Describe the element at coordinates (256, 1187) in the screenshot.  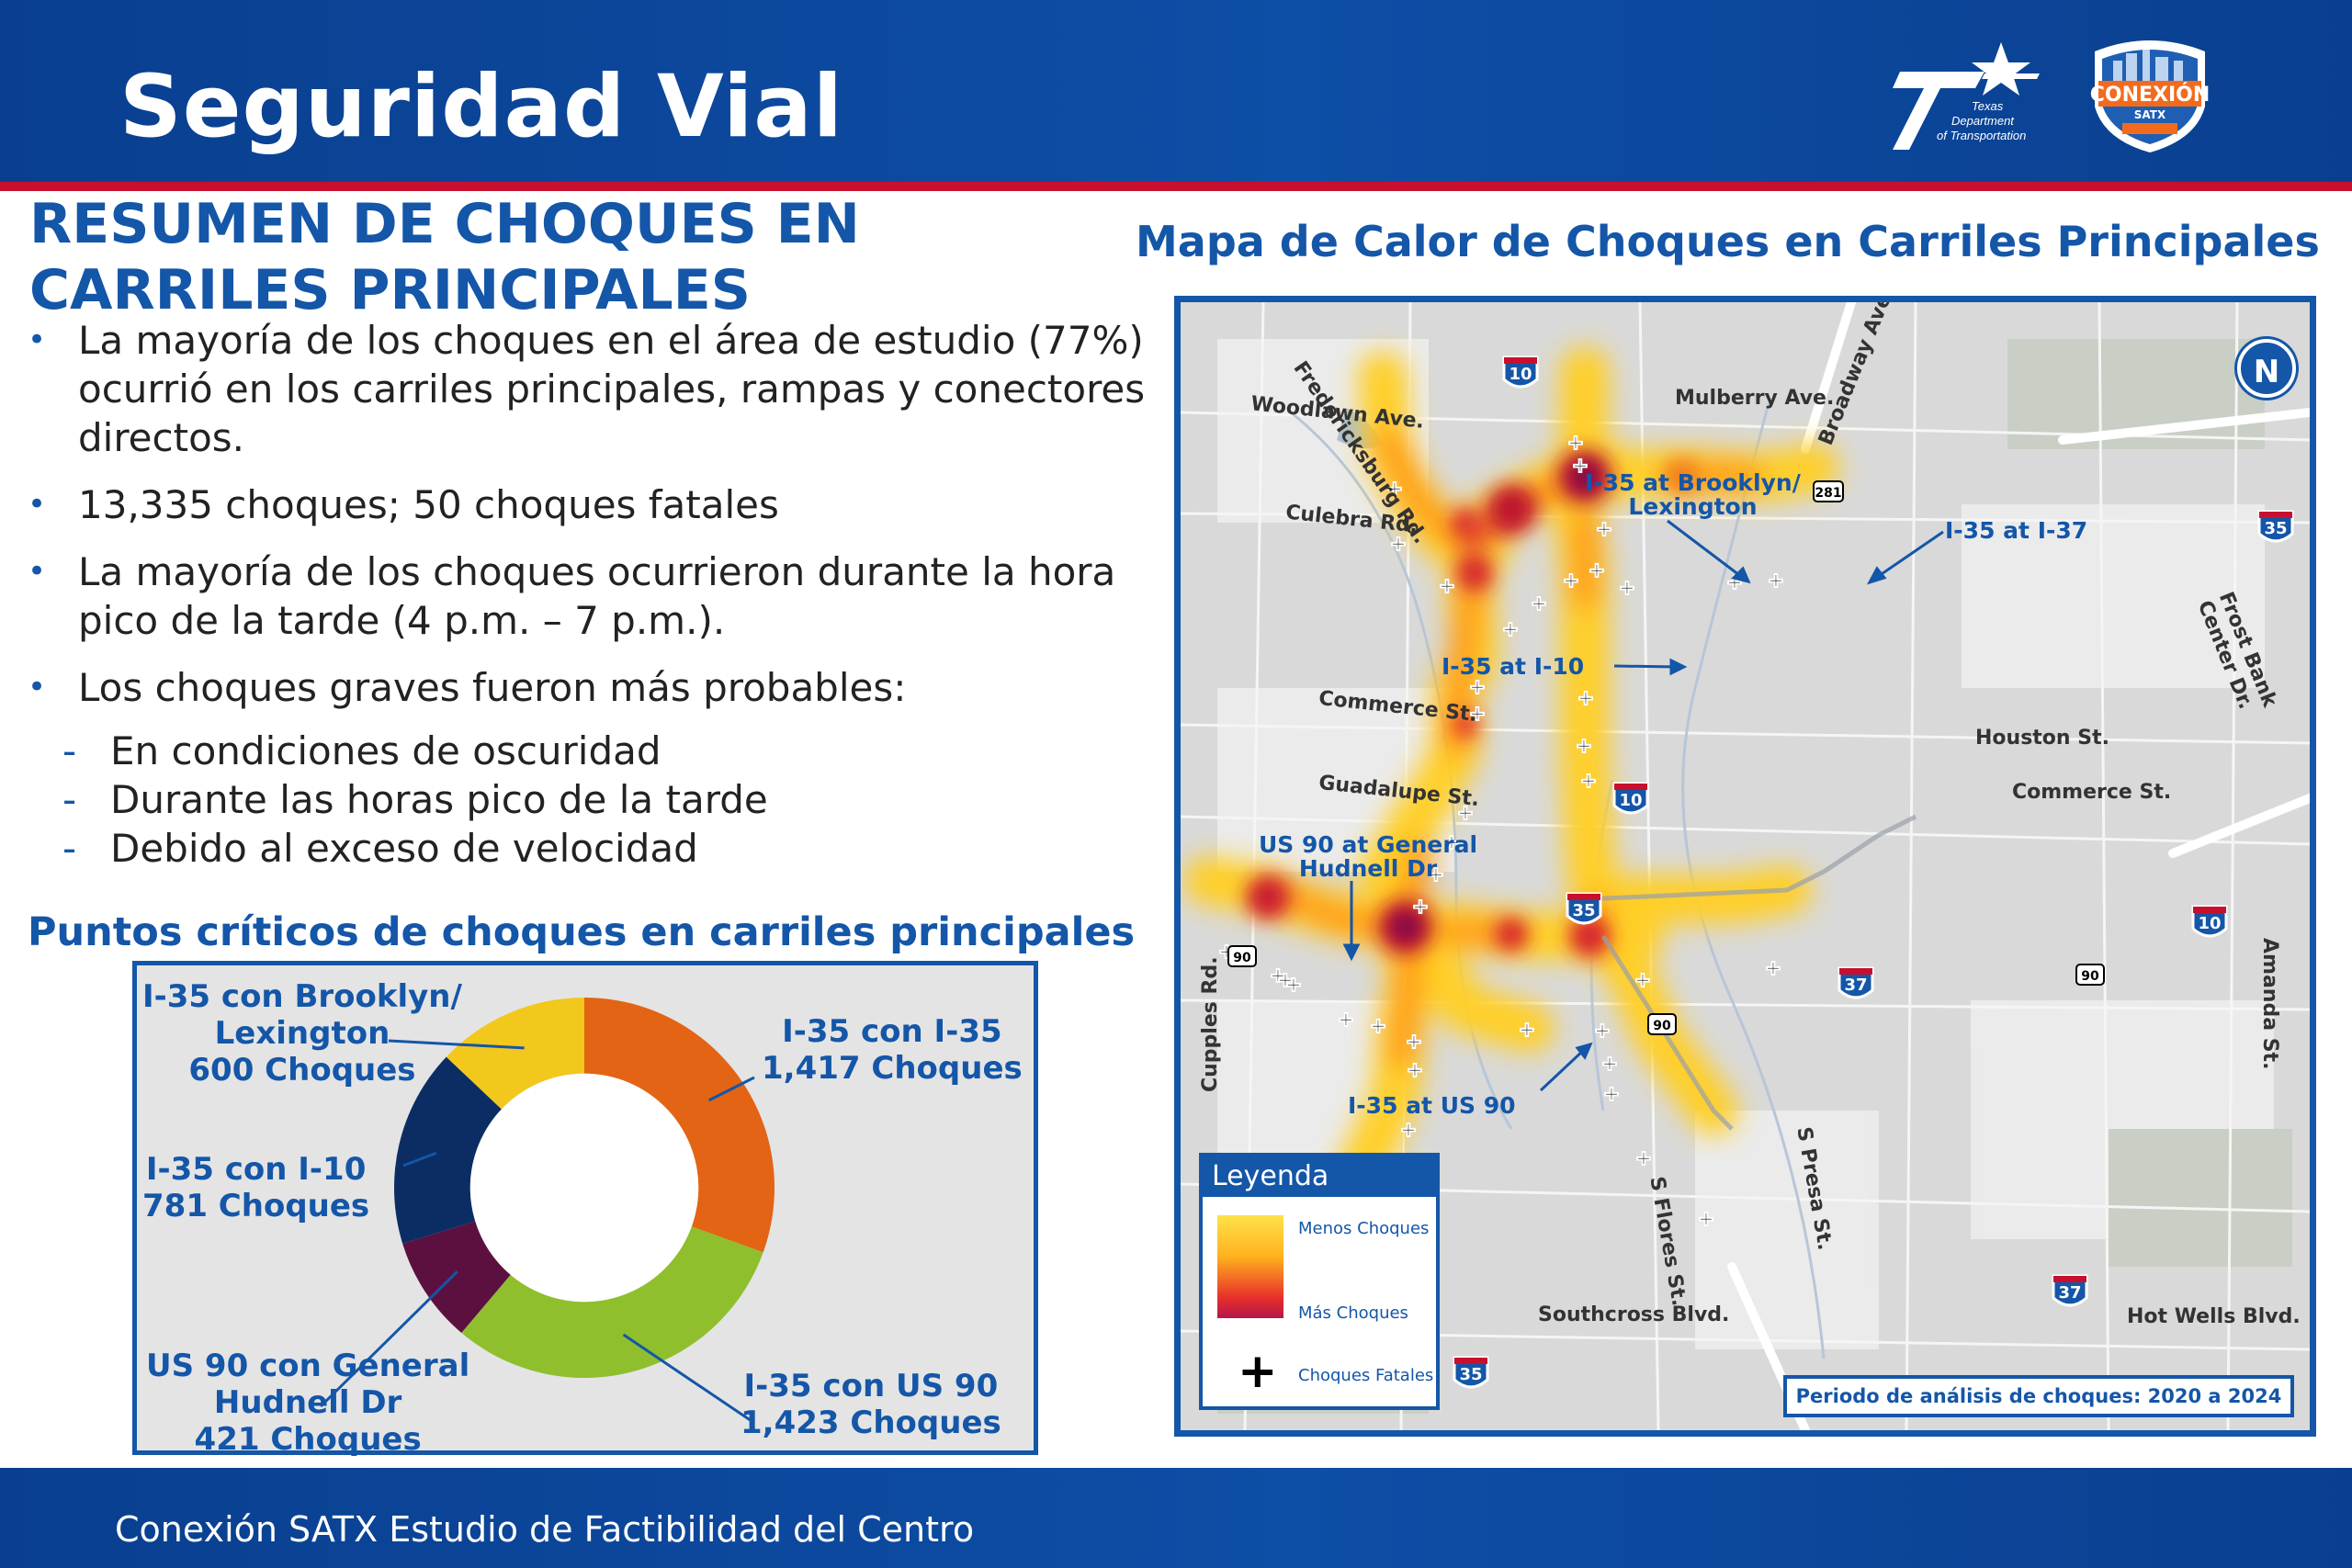
I see `label-i35-i10: I-35 con I-10 781 Choques` at that location.